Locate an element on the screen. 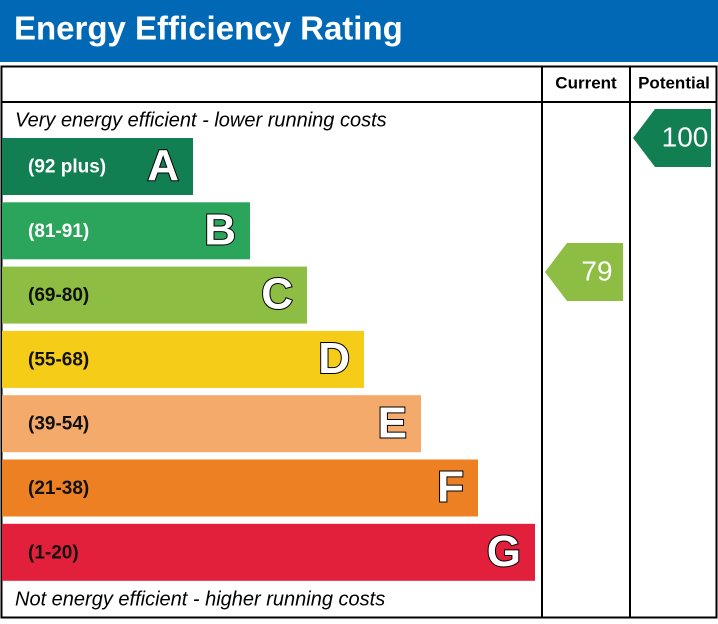  current-arrow is located at coordinates (584, 271).